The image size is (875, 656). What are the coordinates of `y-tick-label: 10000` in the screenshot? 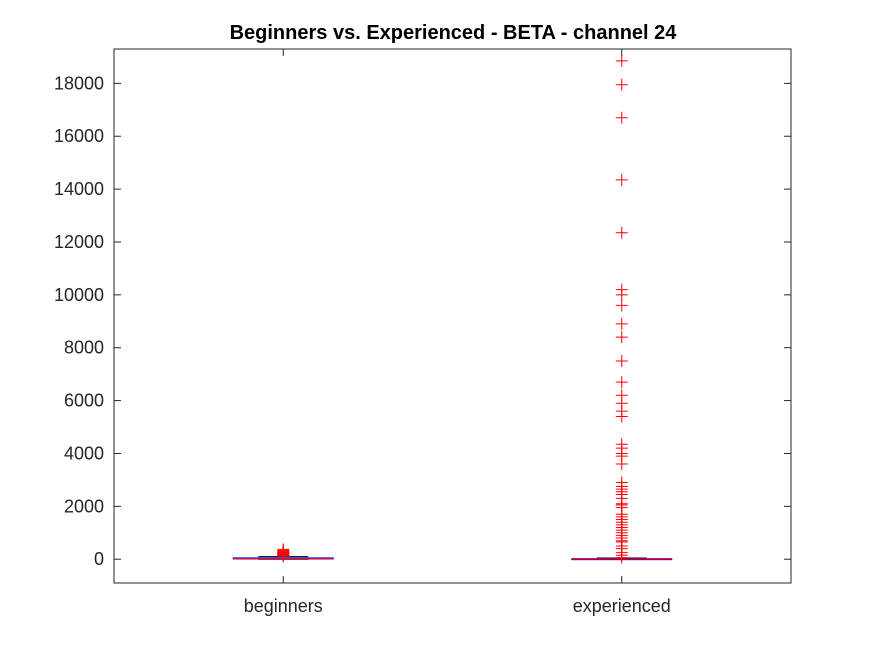 It's located at (79, 295).